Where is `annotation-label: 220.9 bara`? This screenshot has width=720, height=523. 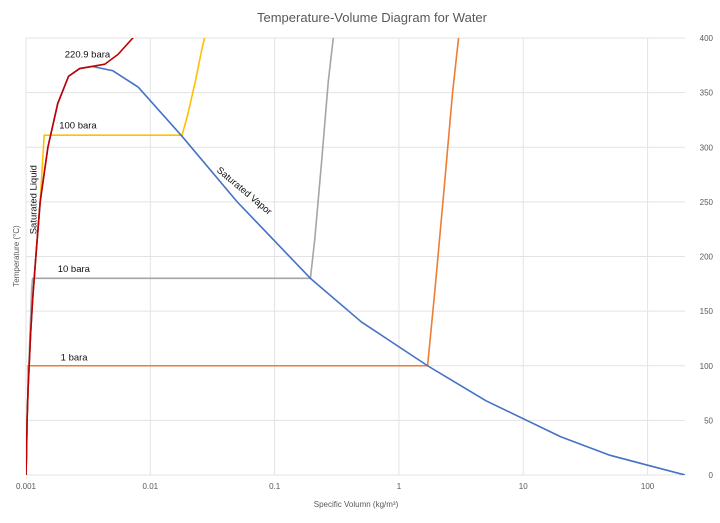 annotation-label: 220.9 bara is located at coordinates (88, 55).